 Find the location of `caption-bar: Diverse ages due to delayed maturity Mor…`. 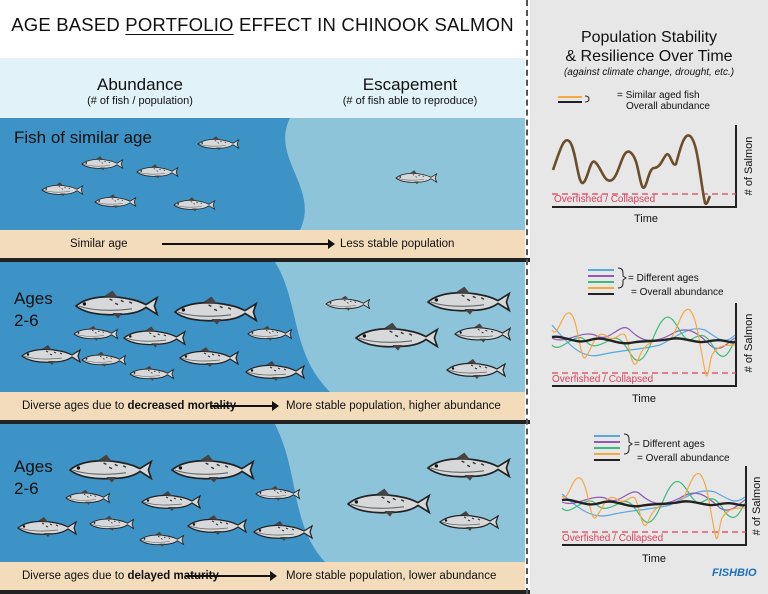

caption-bar: Diverse ages due to delayed maturity Mor… is located at coordinates (262, 576).